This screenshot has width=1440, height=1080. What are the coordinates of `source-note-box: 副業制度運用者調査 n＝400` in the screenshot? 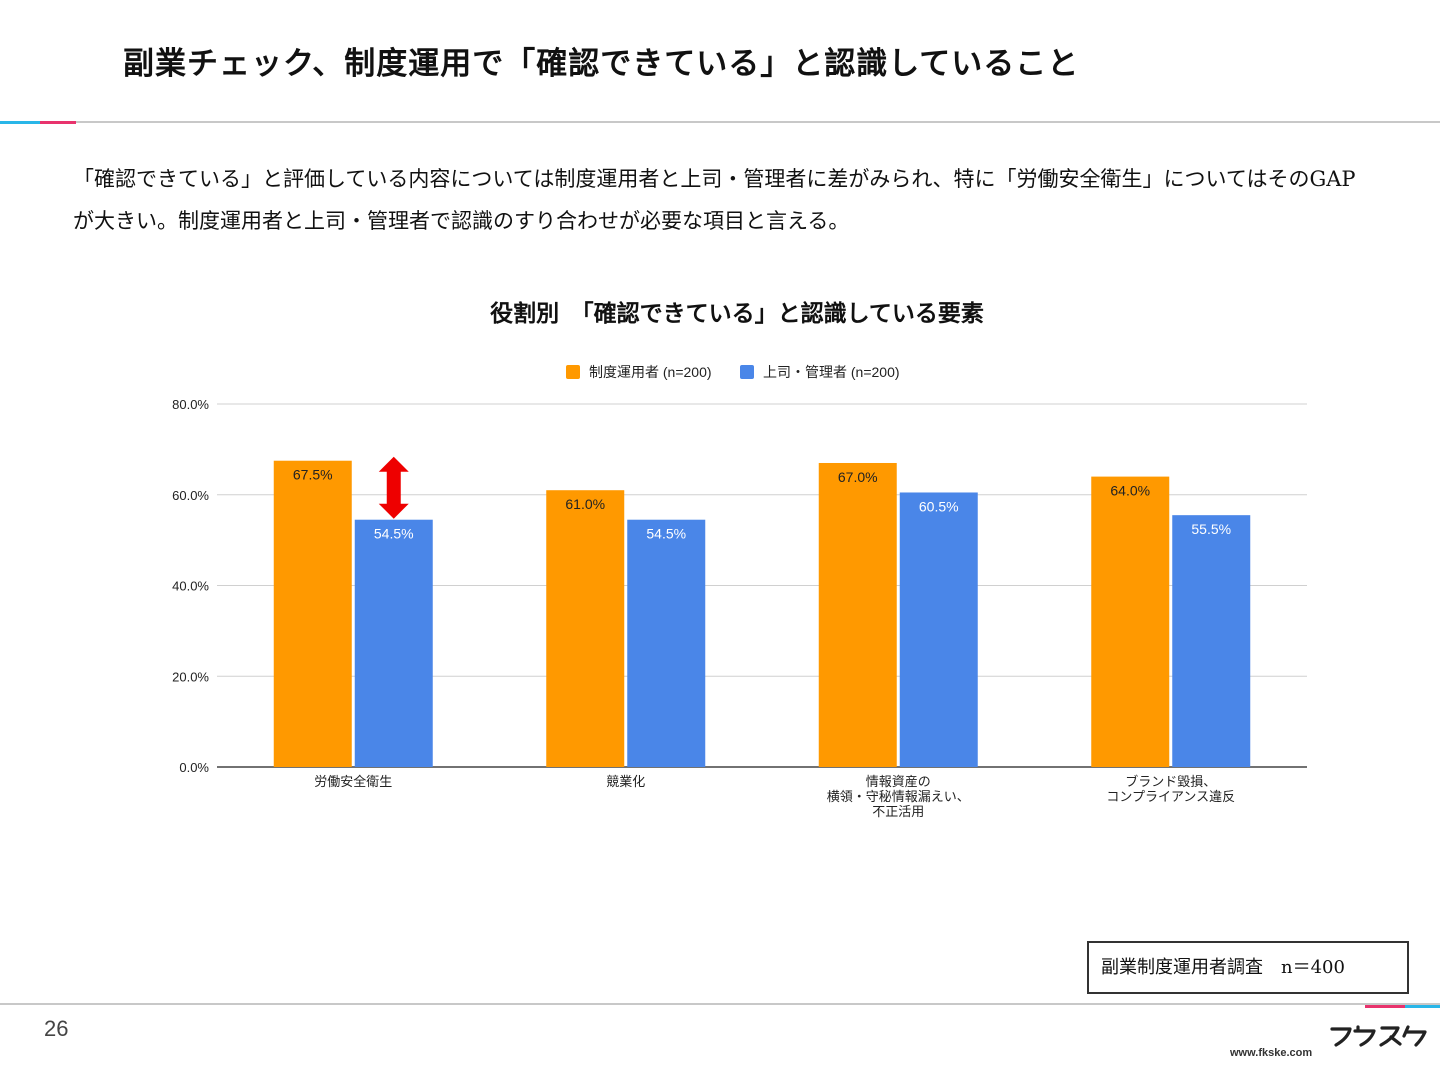 It's located at (1248, 967).